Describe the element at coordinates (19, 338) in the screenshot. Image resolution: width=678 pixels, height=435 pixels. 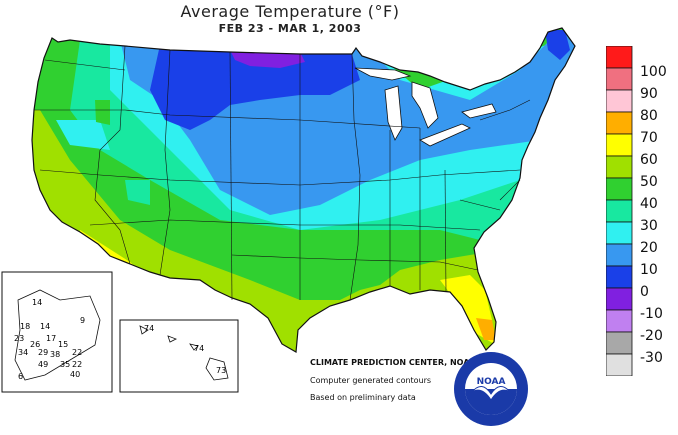
I see `alaska-label: 23` at that location.